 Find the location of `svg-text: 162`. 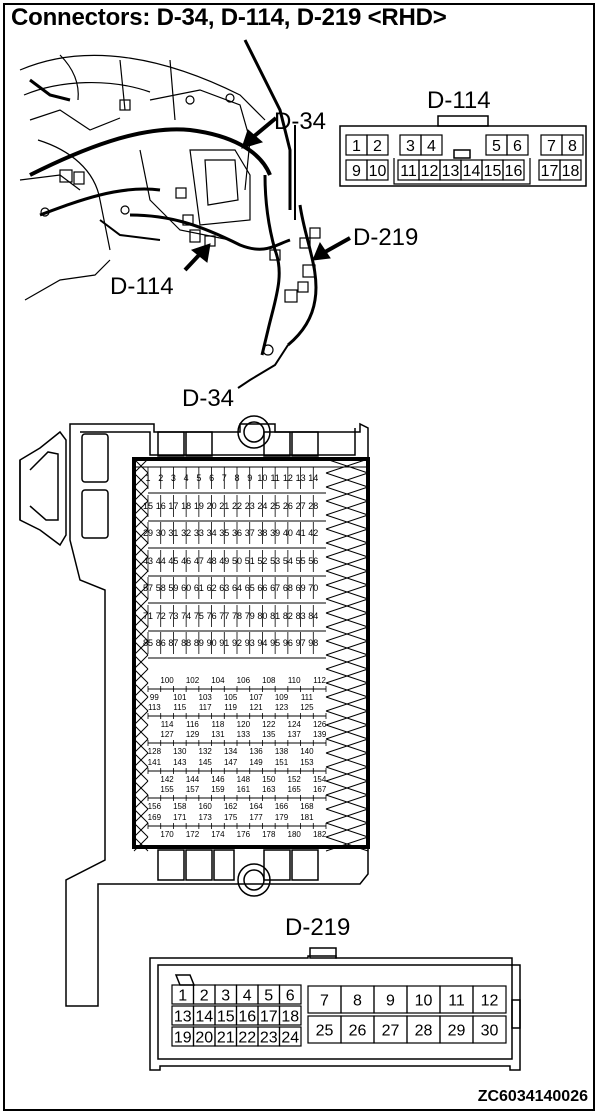

svg-text: 162 is located at coordinates (231, 806).